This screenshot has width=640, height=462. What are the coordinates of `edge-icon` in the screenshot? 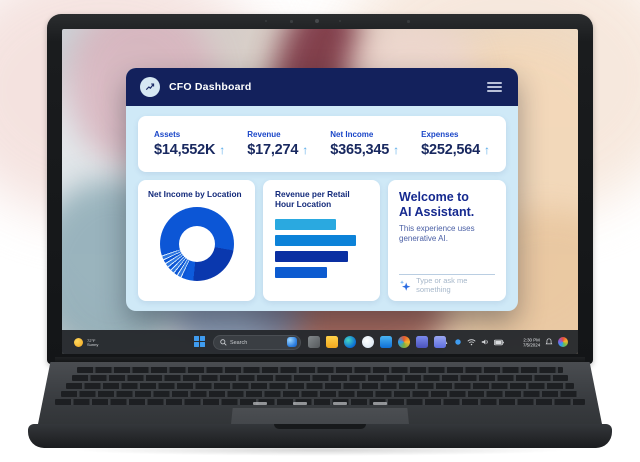 It's located at (350, 342).